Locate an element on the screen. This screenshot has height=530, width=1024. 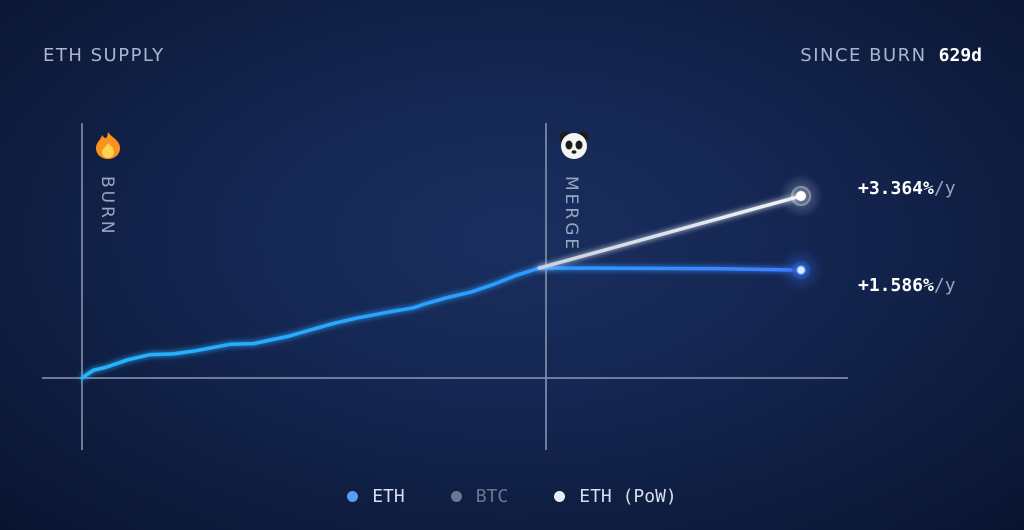
legend-item-btc: BTC is located at coordinates (479, 496).